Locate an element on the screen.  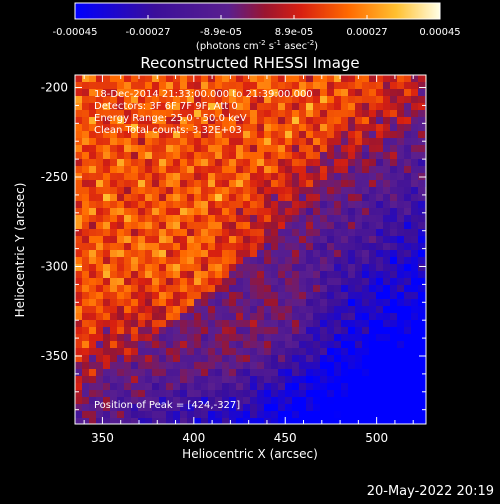
x-tick-label: 450 is located at coordinates (285, 438).